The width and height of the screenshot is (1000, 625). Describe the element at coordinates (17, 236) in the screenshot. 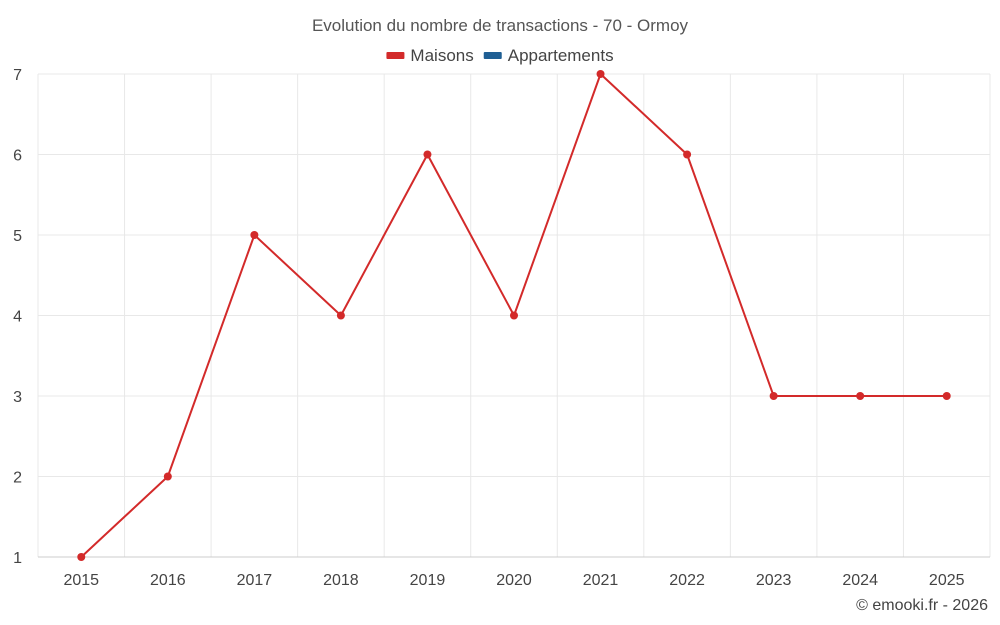

I see `y-tick-label: 5` at that location.